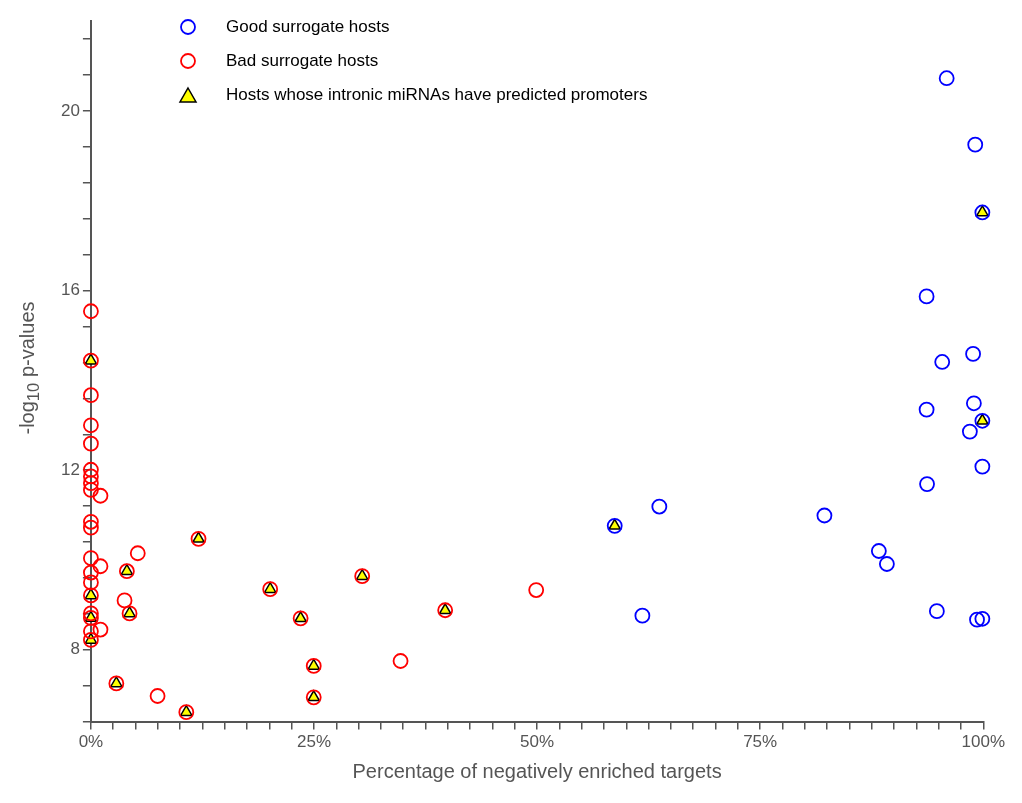  I want to click on x-tick-label: 0%, so click(91, 742).